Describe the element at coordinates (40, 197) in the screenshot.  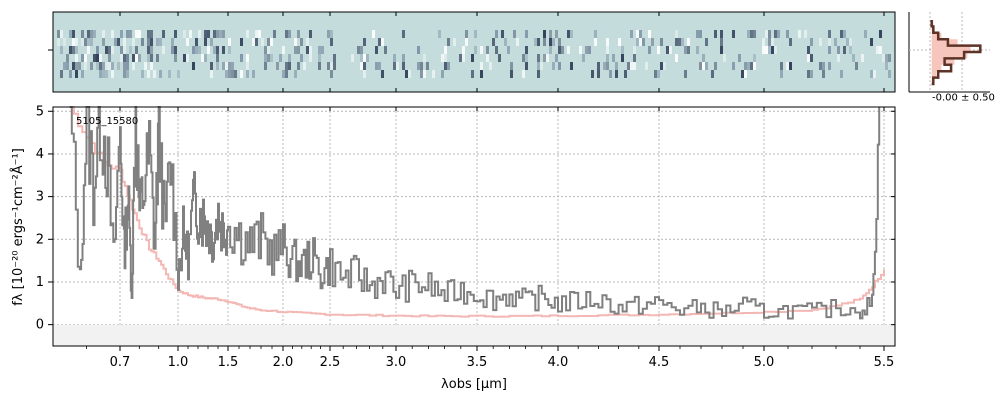
I see `y-tick-label-3: 3` at that location.